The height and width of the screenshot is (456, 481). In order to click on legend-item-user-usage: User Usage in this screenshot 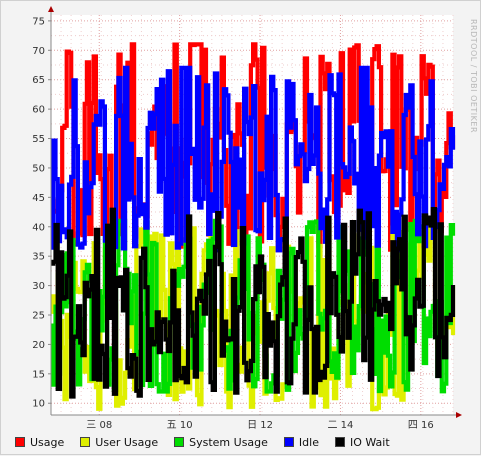, I will do `click(119, 442)`.